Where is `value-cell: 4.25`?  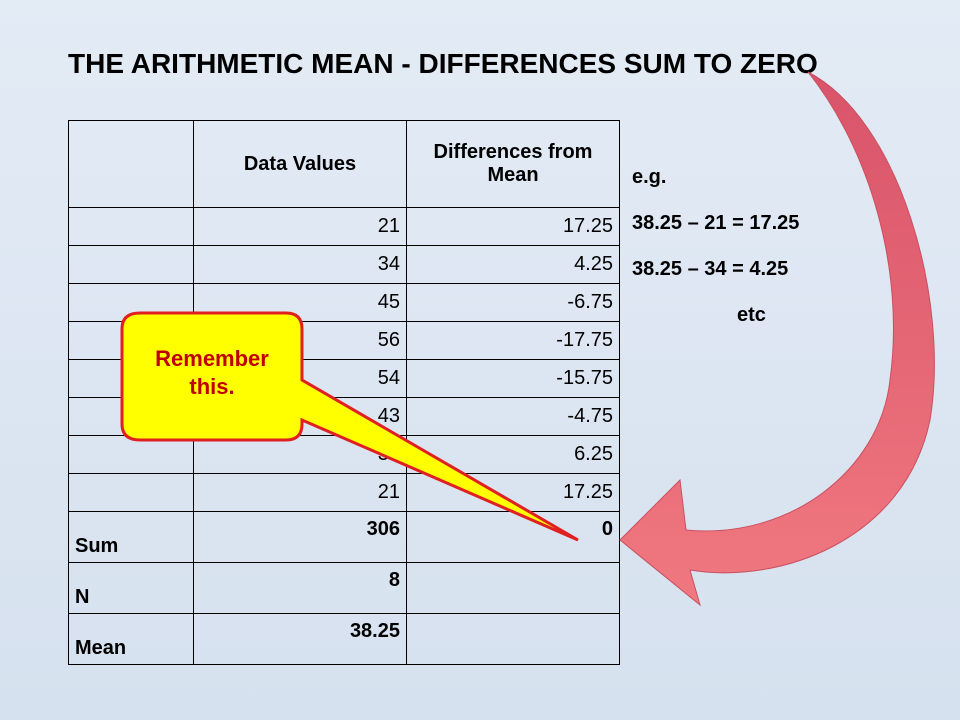
value-cell: 4.25 is located at coordinates (513, 264).